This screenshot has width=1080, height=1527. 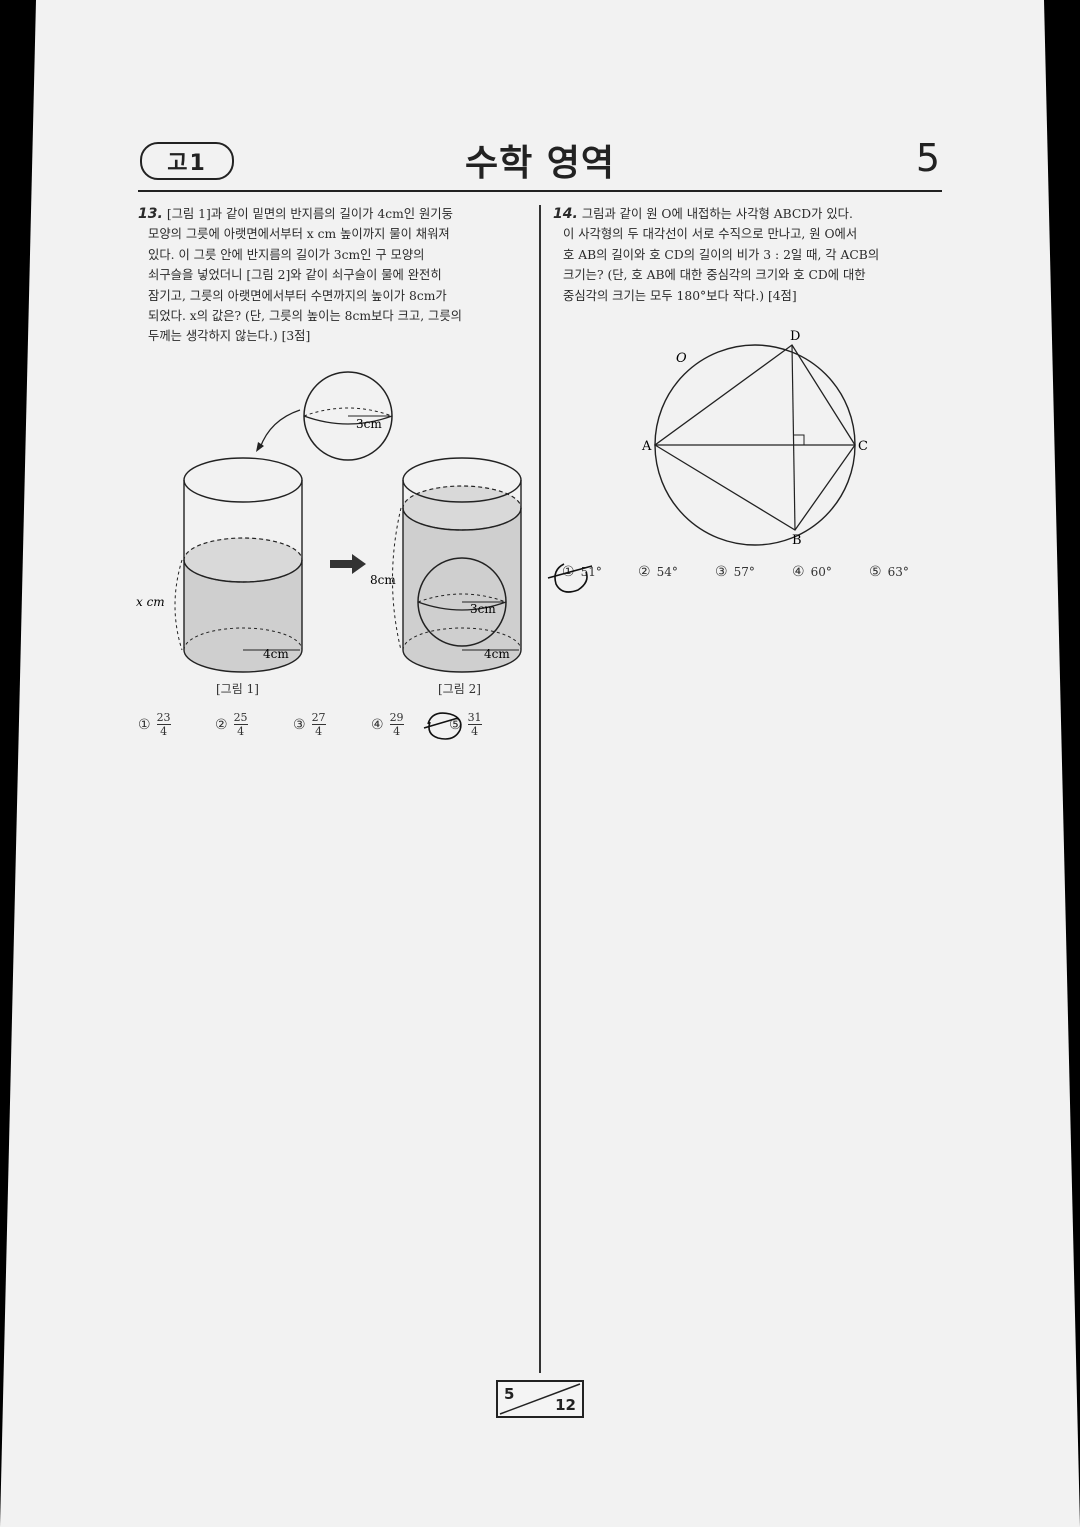 I want to click on q13-choice-3: ③ 27 4, so click(x=309, y=724).